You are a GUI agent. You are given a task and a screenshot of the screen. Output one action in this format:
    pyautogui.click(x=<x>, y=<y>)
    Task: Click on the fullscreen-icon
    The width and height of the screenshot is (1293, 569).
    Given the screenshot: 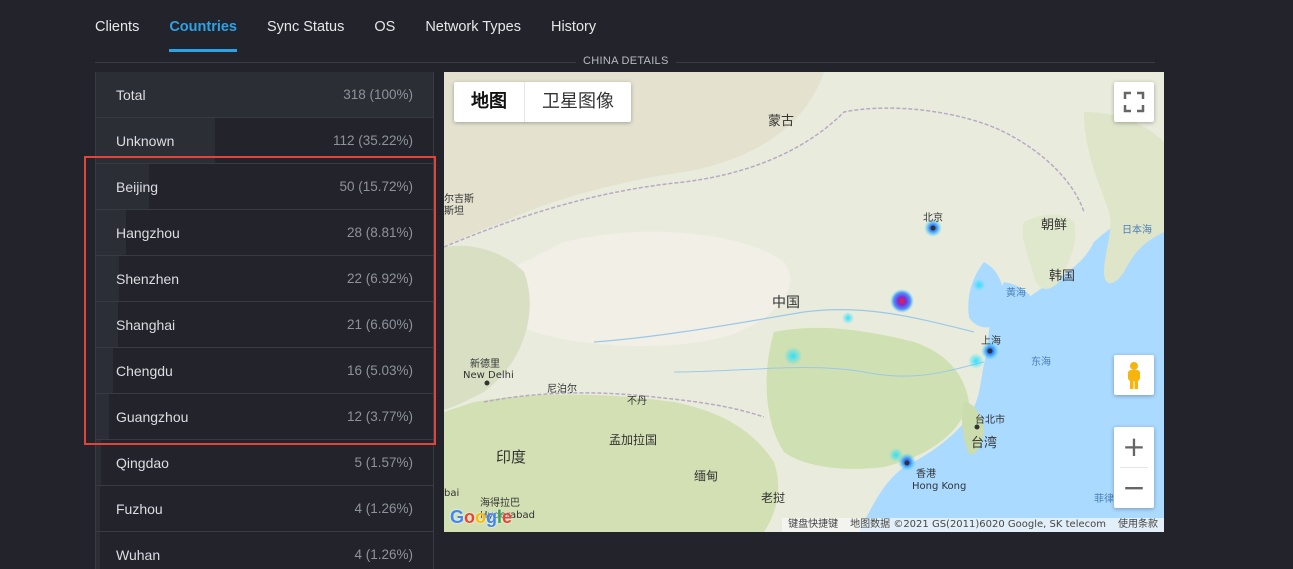 What is the action you would take?
    pyautogui.click(x=1134, y=102)
    